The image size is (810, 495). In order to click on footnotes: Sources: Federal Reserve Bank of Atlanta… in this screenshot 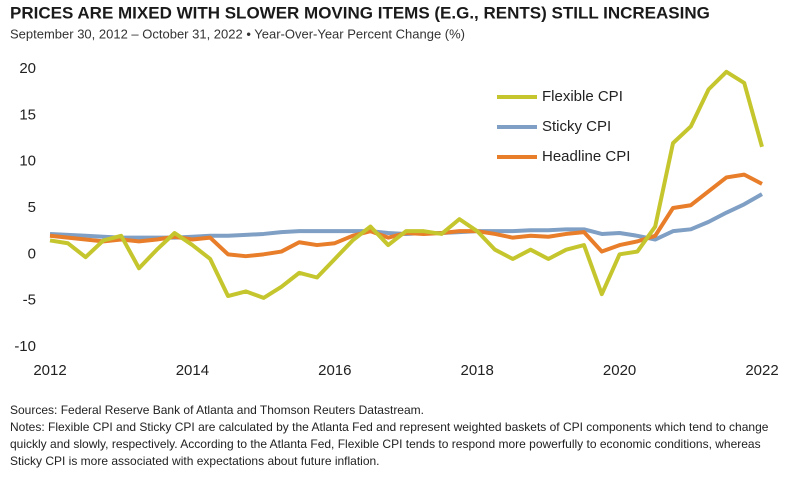, I will do `click(395, 436)`.